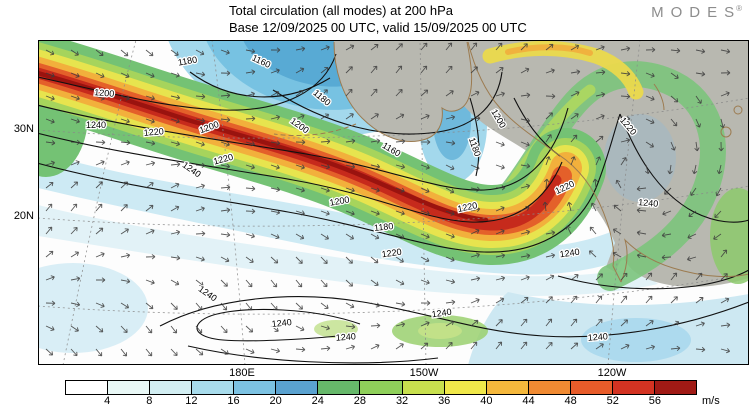 The image size is (750, 408). Describe the element at coordinates (570, 401) in the screenshot. I see `colorbar-tick: 48` at that location.